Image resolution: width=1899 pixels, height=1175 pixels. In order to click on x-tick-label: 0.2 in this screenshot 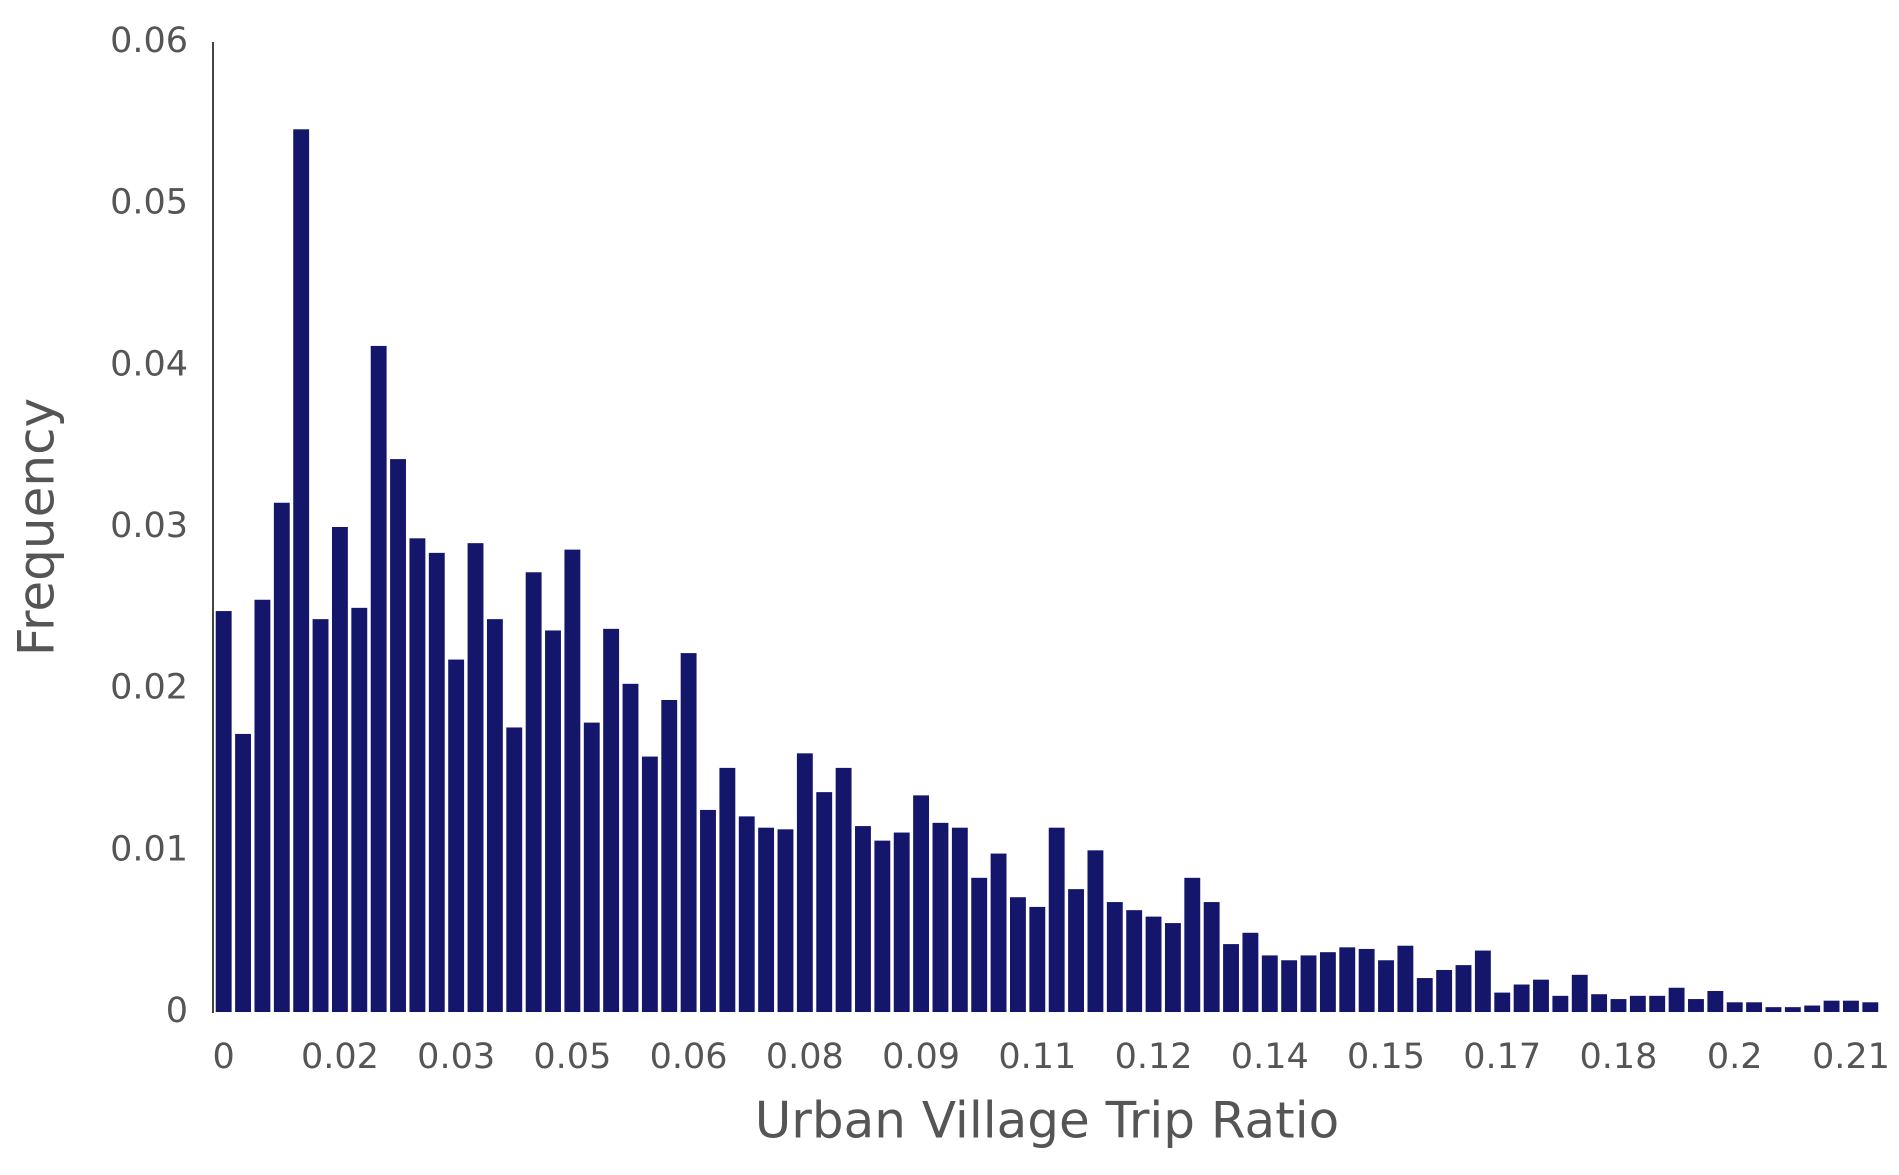, I will do `click(1735, 1057)`.